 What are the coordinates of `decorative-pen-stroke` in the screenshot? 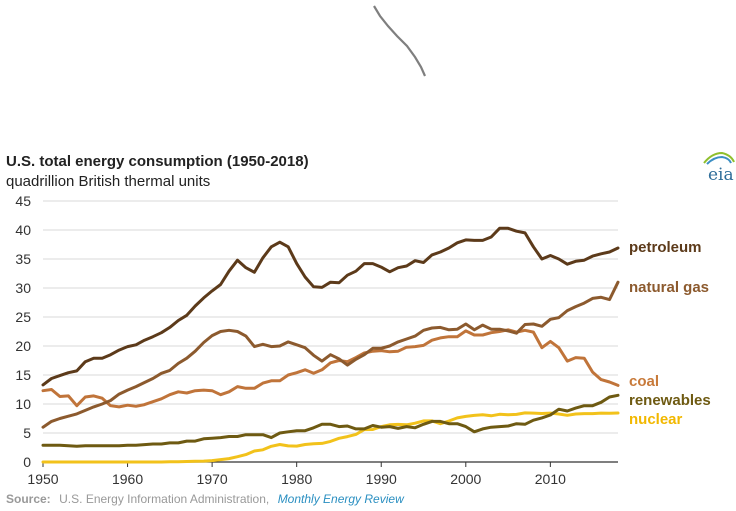 It's located at (400, 41).